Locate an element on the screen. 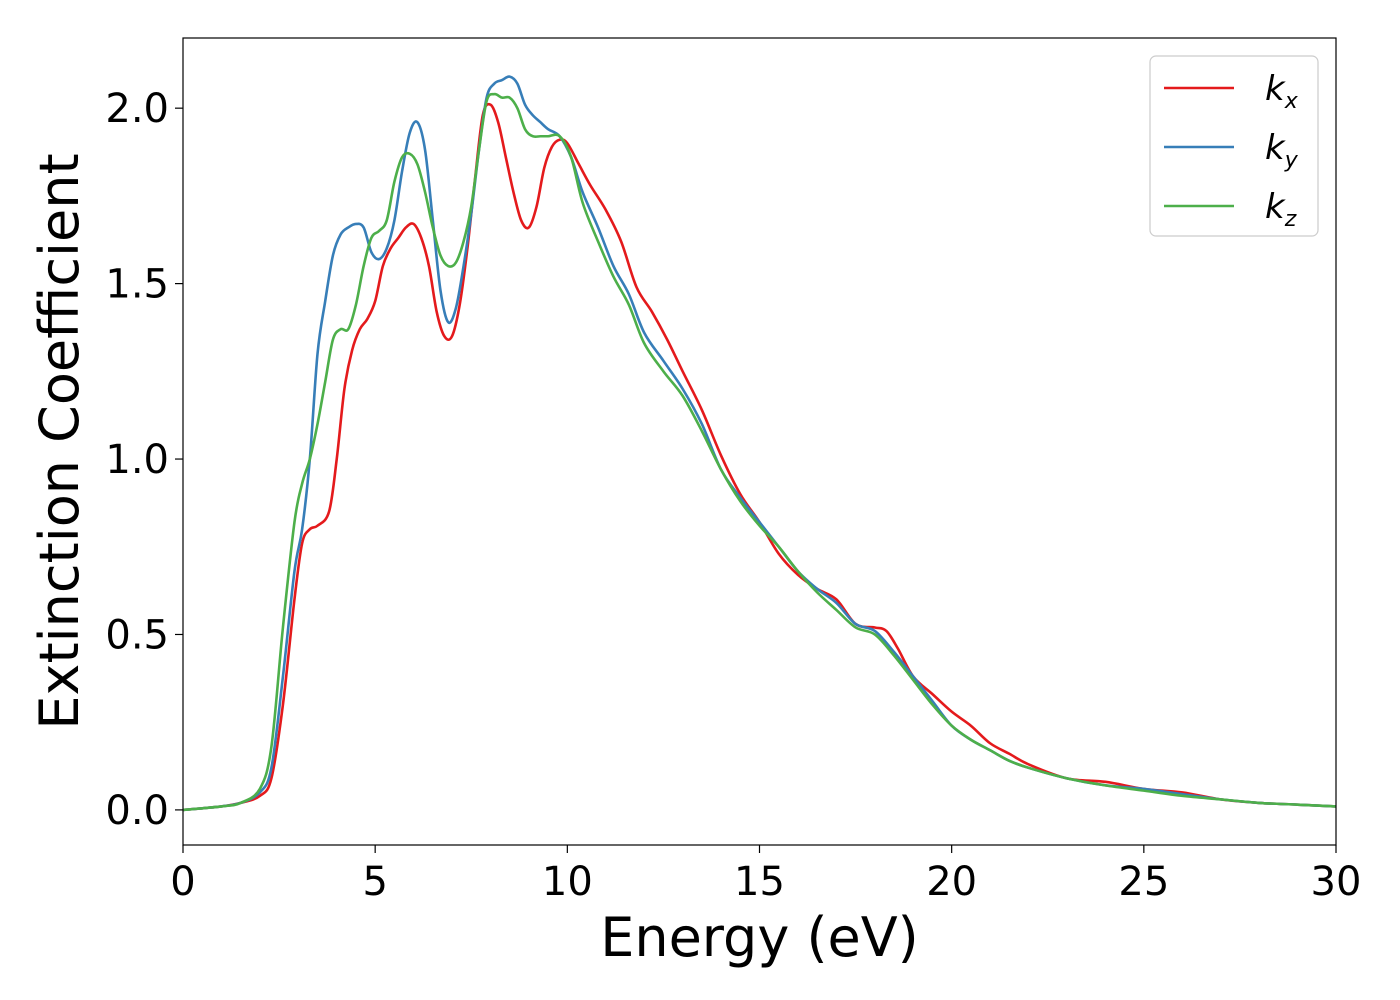  legend-label-kx: kx is located at coordinates (1282, 91).